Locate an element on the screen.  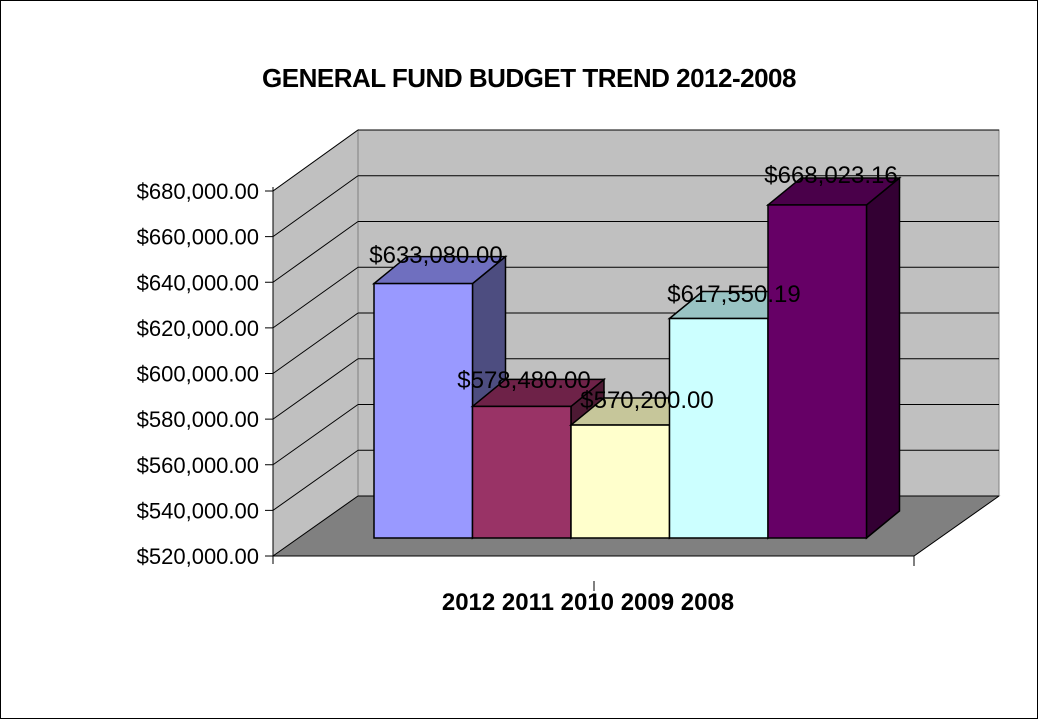
y-tick-label: $560,000.00 is located at coordinates (198, 465).